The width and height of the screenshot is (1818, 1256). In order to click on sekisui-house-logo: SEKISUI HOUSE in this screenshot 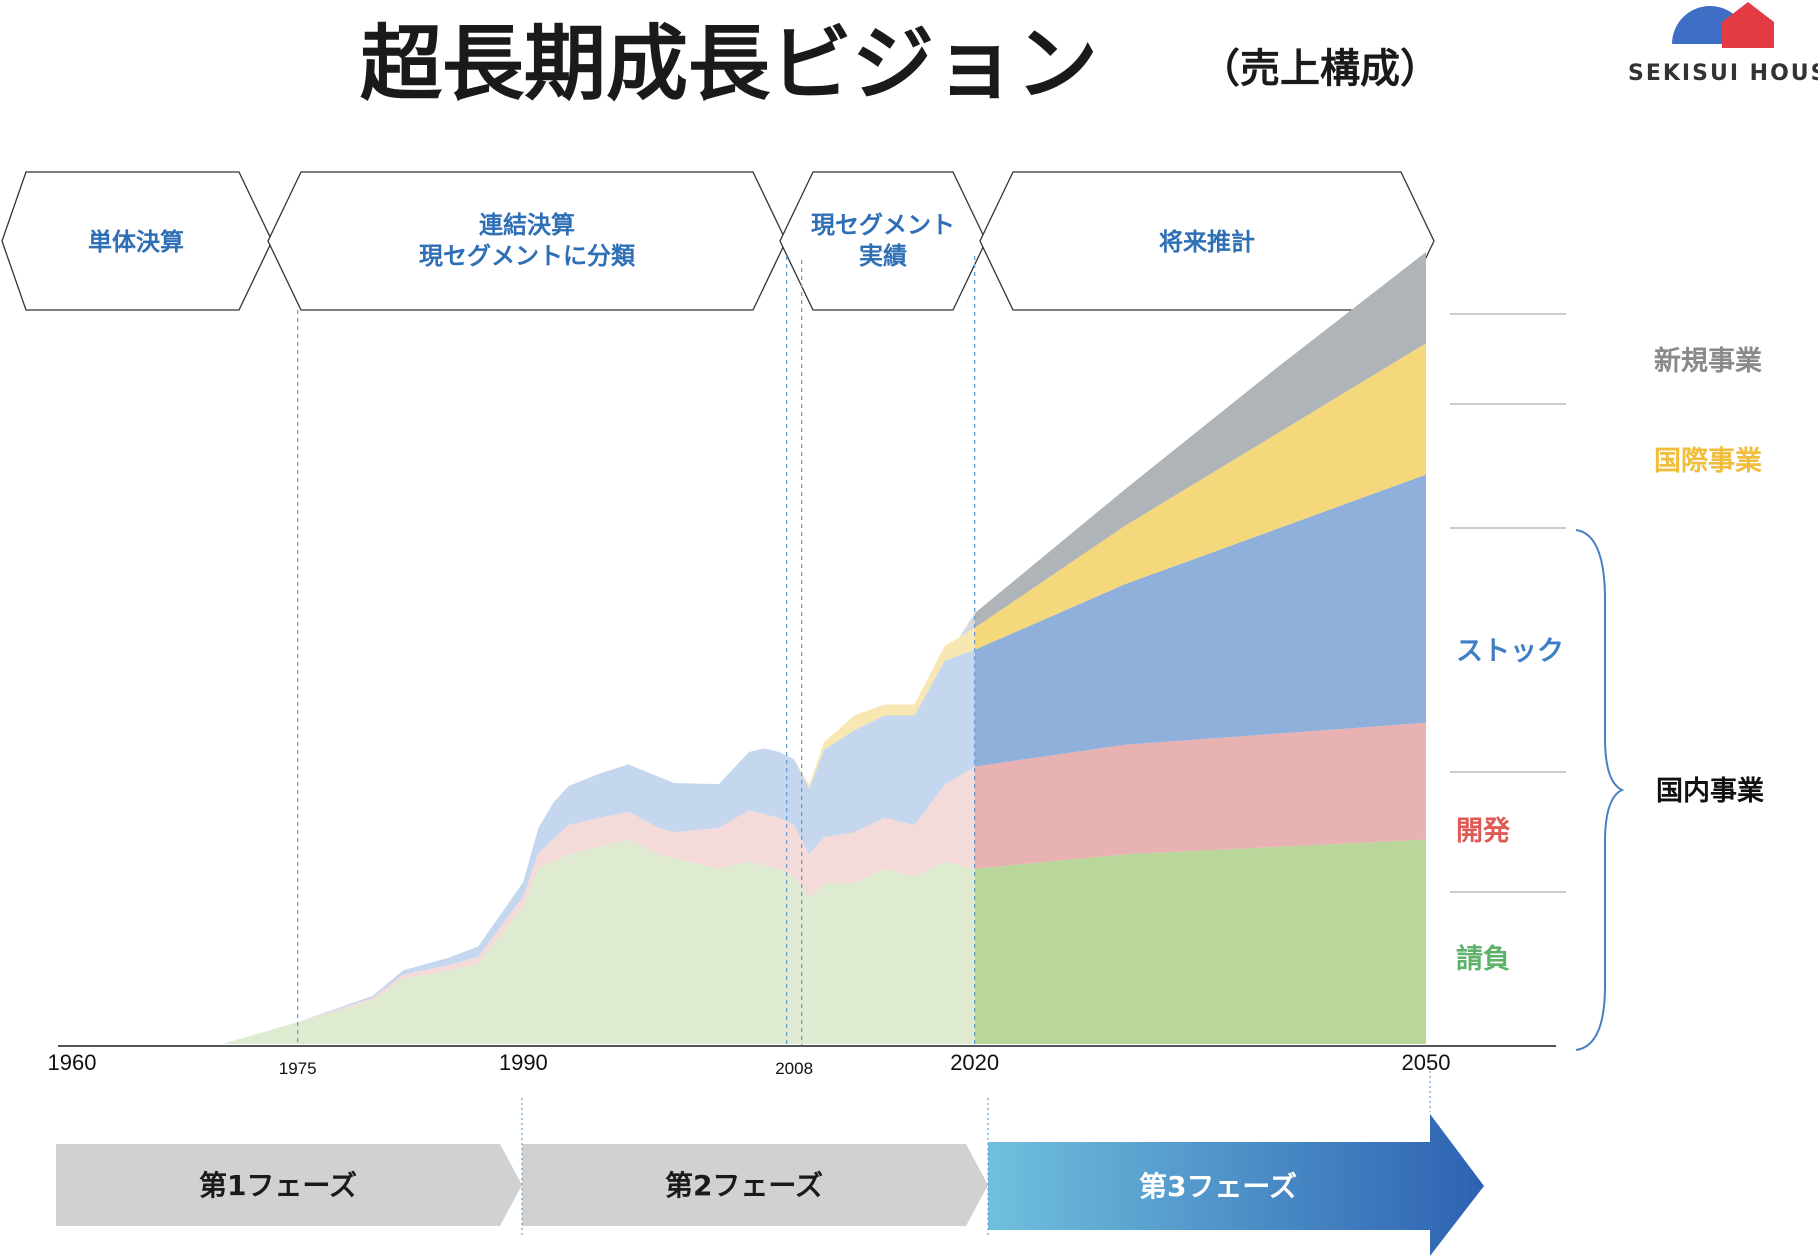, I will do `click(1723, 44)`.